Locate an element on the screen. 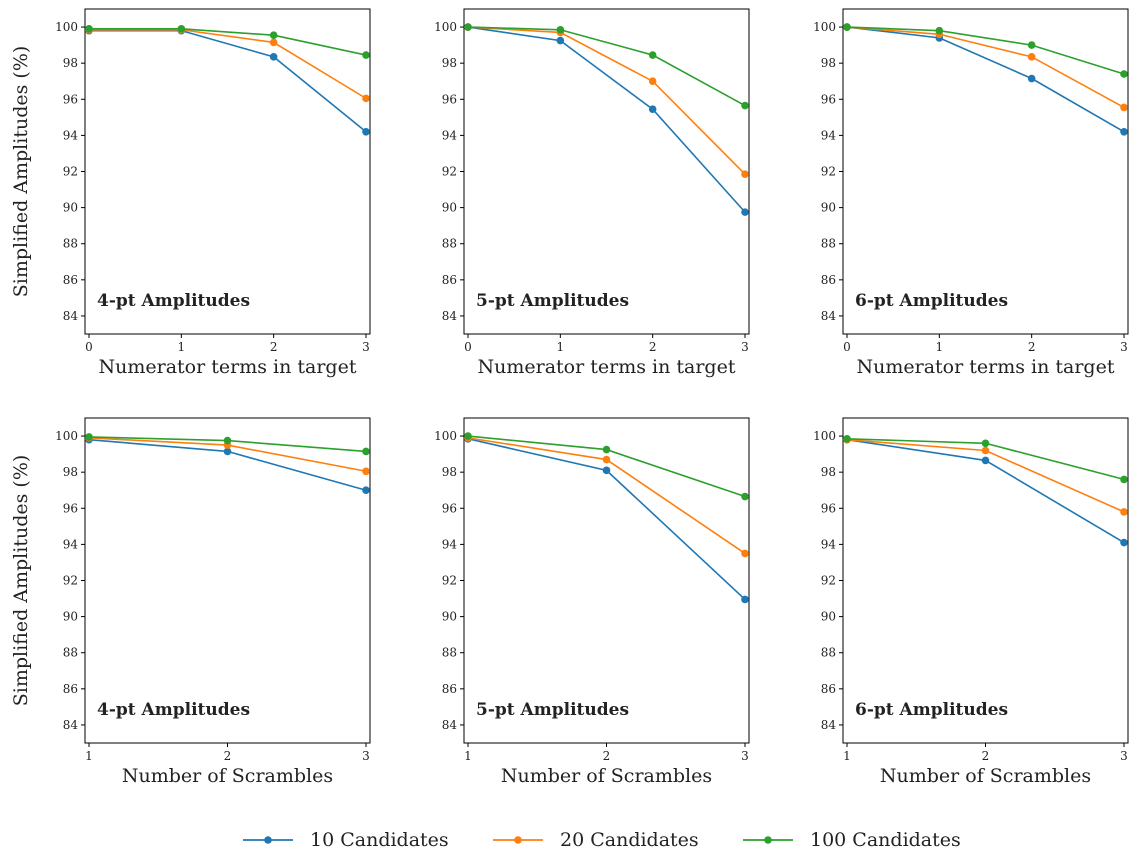 The height and width of the screenshot is (863, 1134). legend-marker is located at coordinates (268, 840).